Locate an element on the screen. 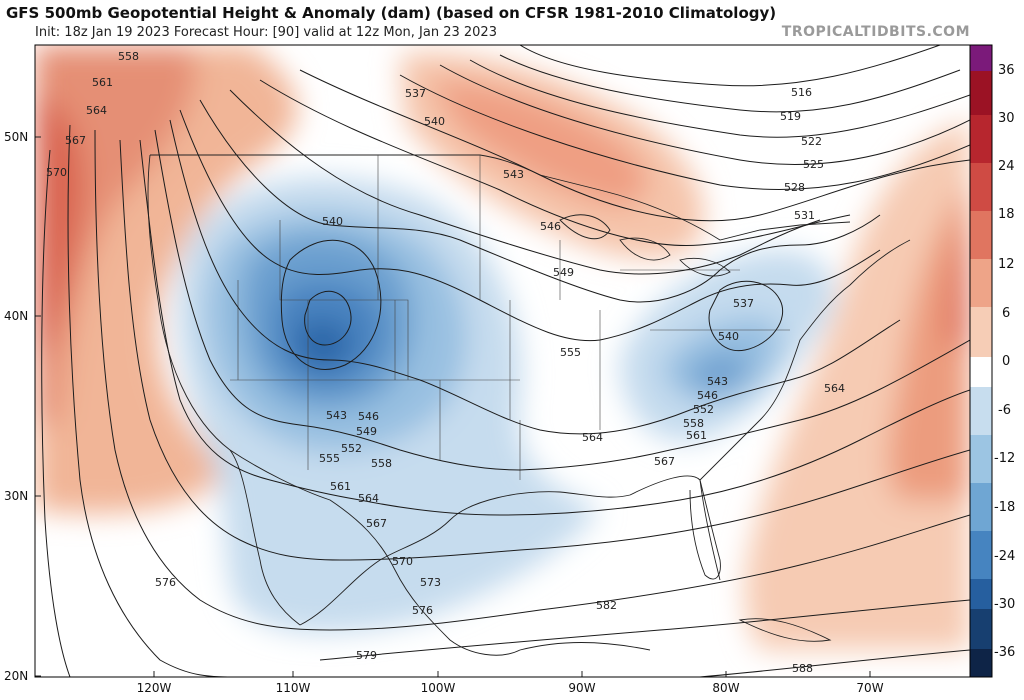 The height and width of the screenshot is (700, 1024). colorbar-label: 24 is located at coordinates (1006, 166).